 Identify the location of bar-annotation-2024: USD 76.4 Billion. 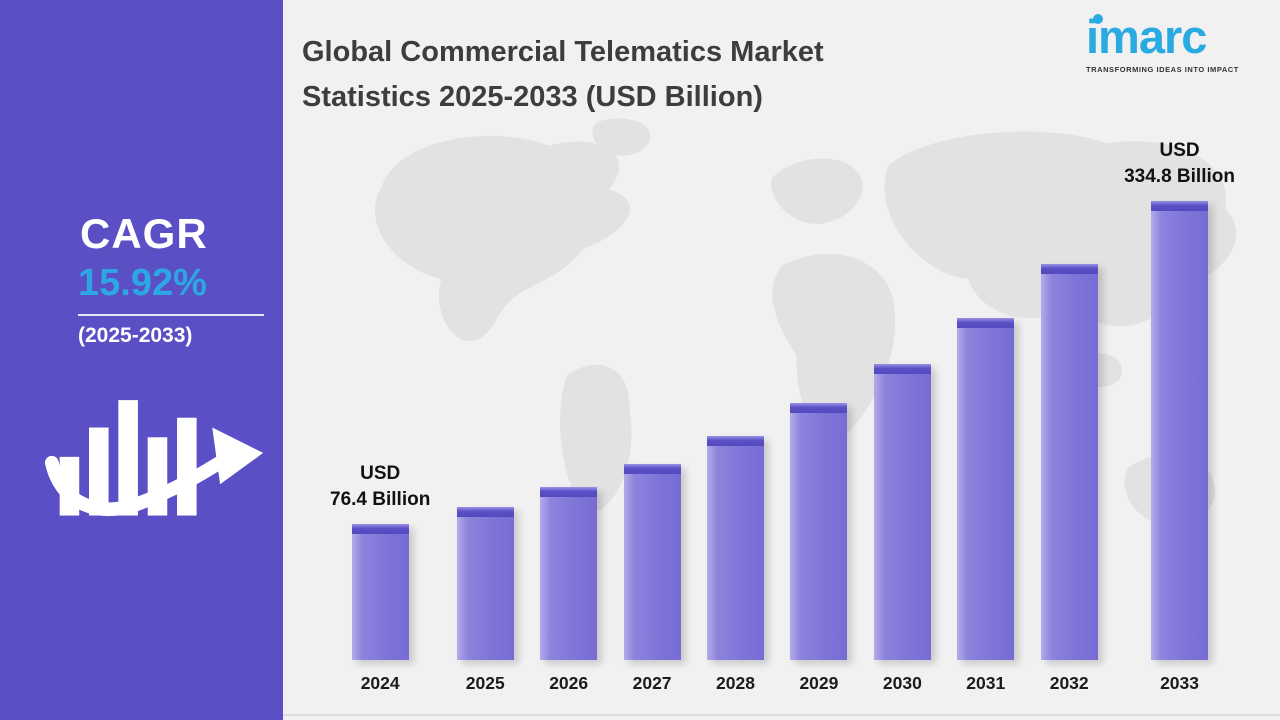
(380, 486).